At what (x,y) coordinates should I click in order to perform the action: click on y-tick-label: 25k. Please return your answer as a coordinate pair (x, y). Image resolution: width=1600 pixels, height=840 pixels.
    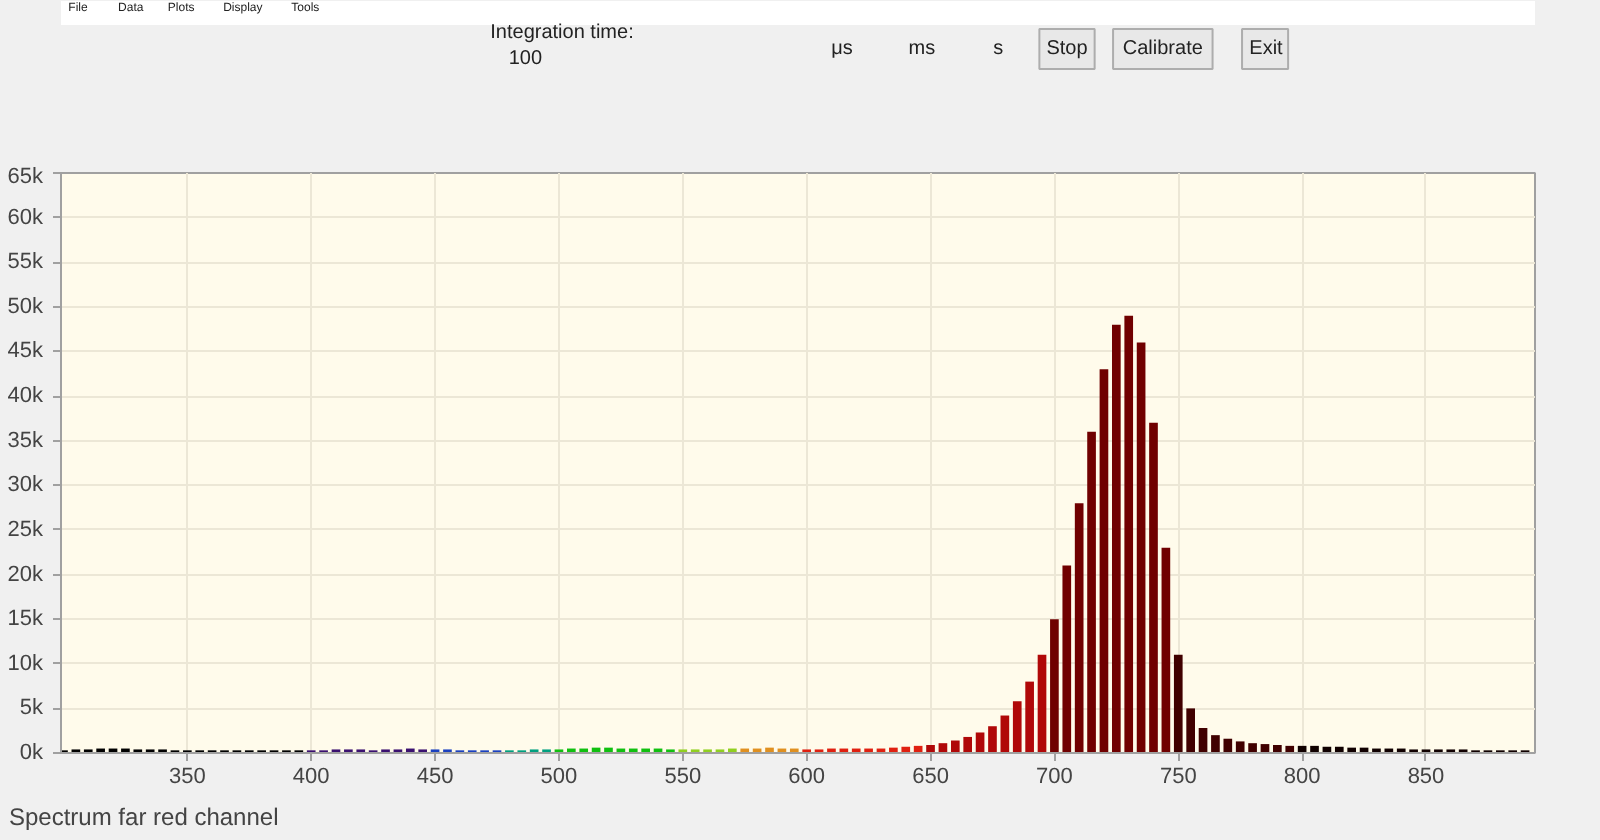
    Looking at the image, I should click on (25, 529).